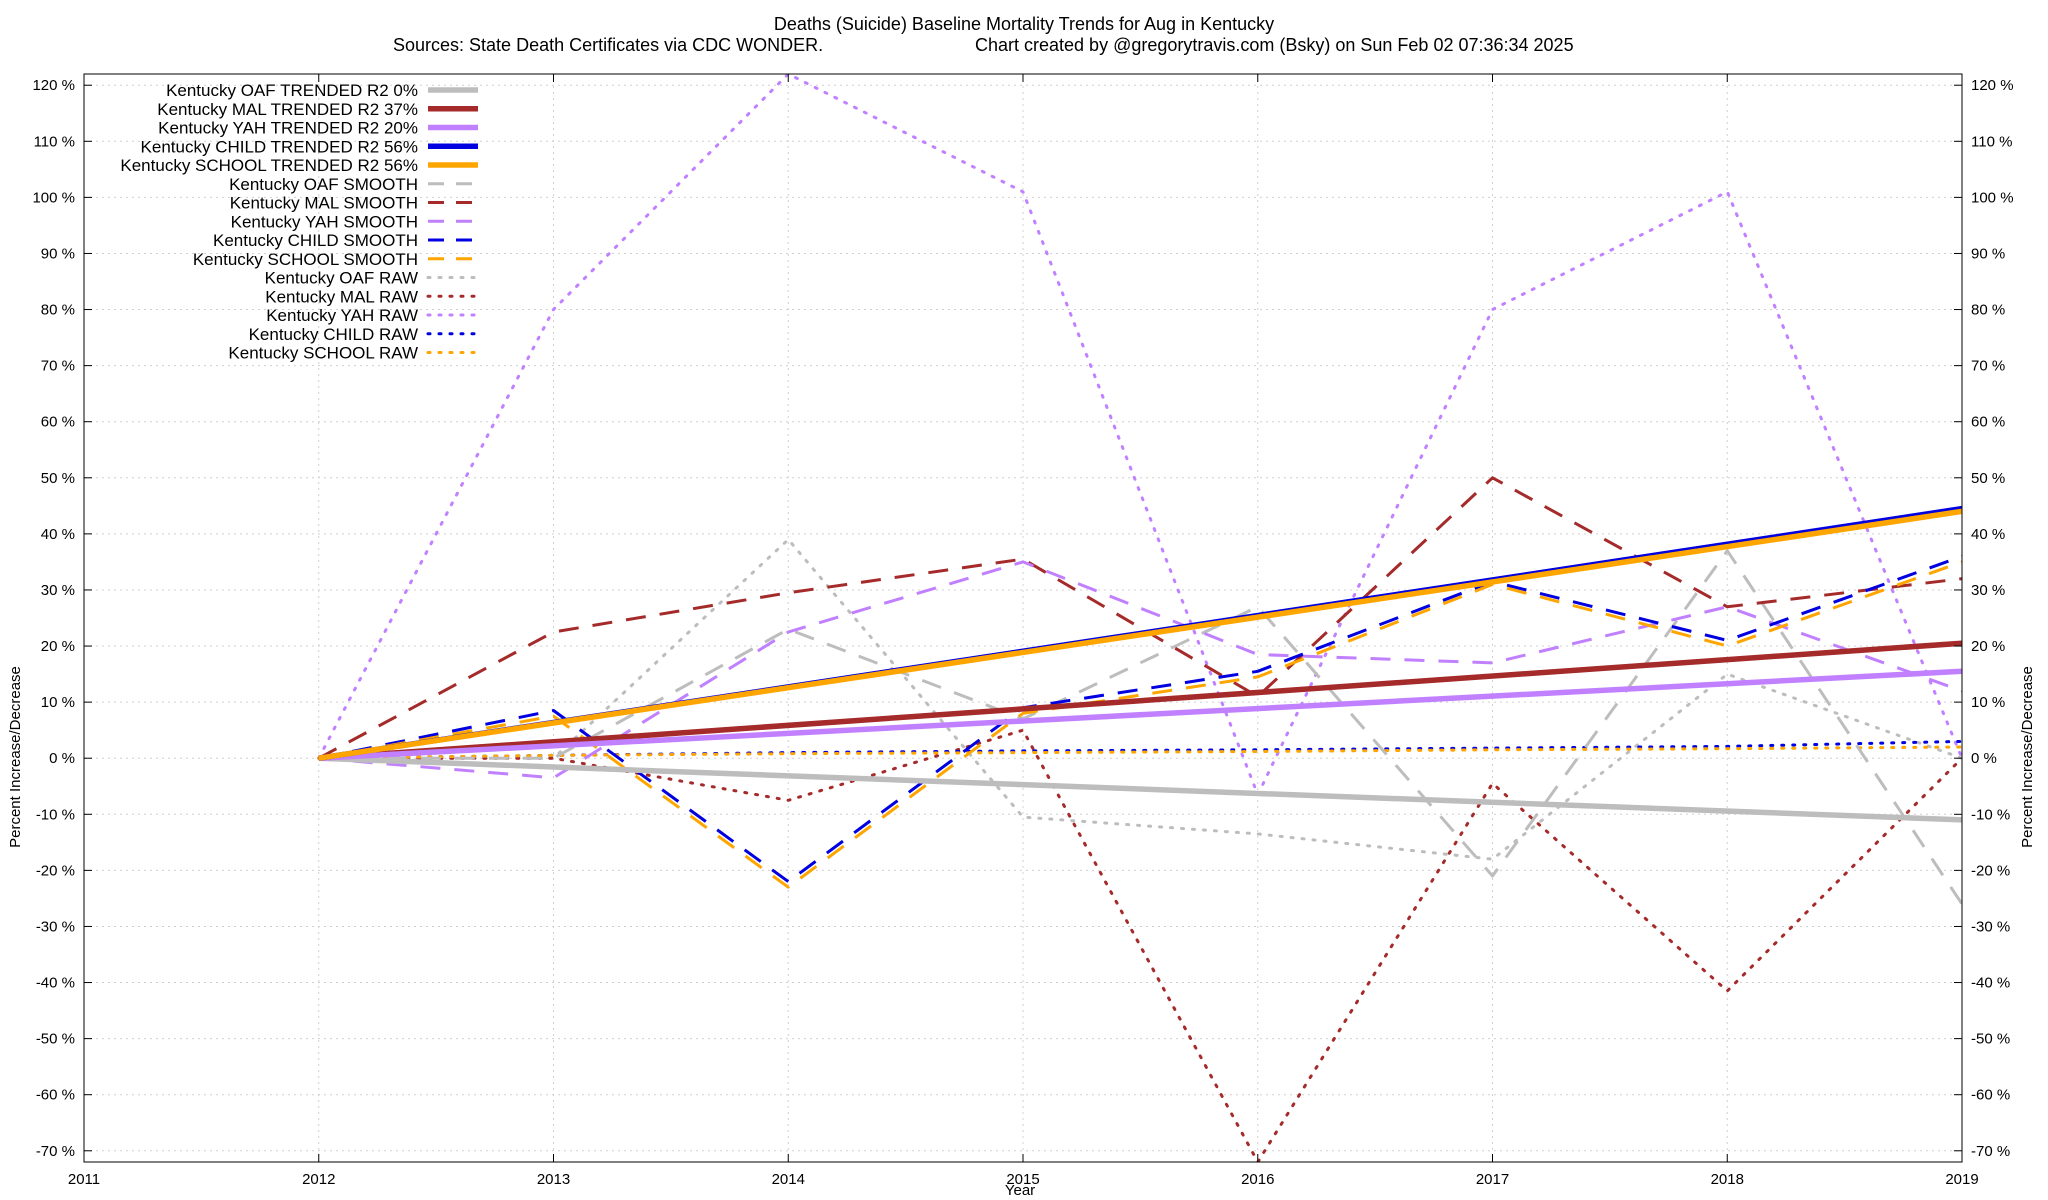 This screenshot has height=1200, width=2048. I want to click on legend-label-oaf-smooth: Kentucky OAF SMOOTH, so click(323, 184).